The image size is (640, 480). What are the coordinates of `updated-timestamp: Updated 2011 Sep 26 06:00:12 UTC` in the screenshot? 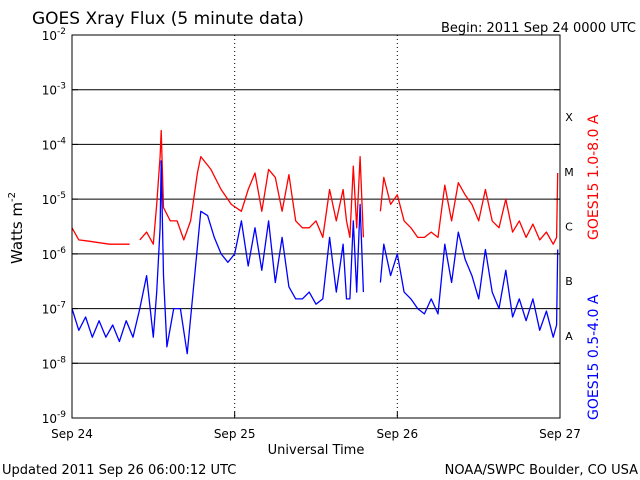 It's located at (119, 470).